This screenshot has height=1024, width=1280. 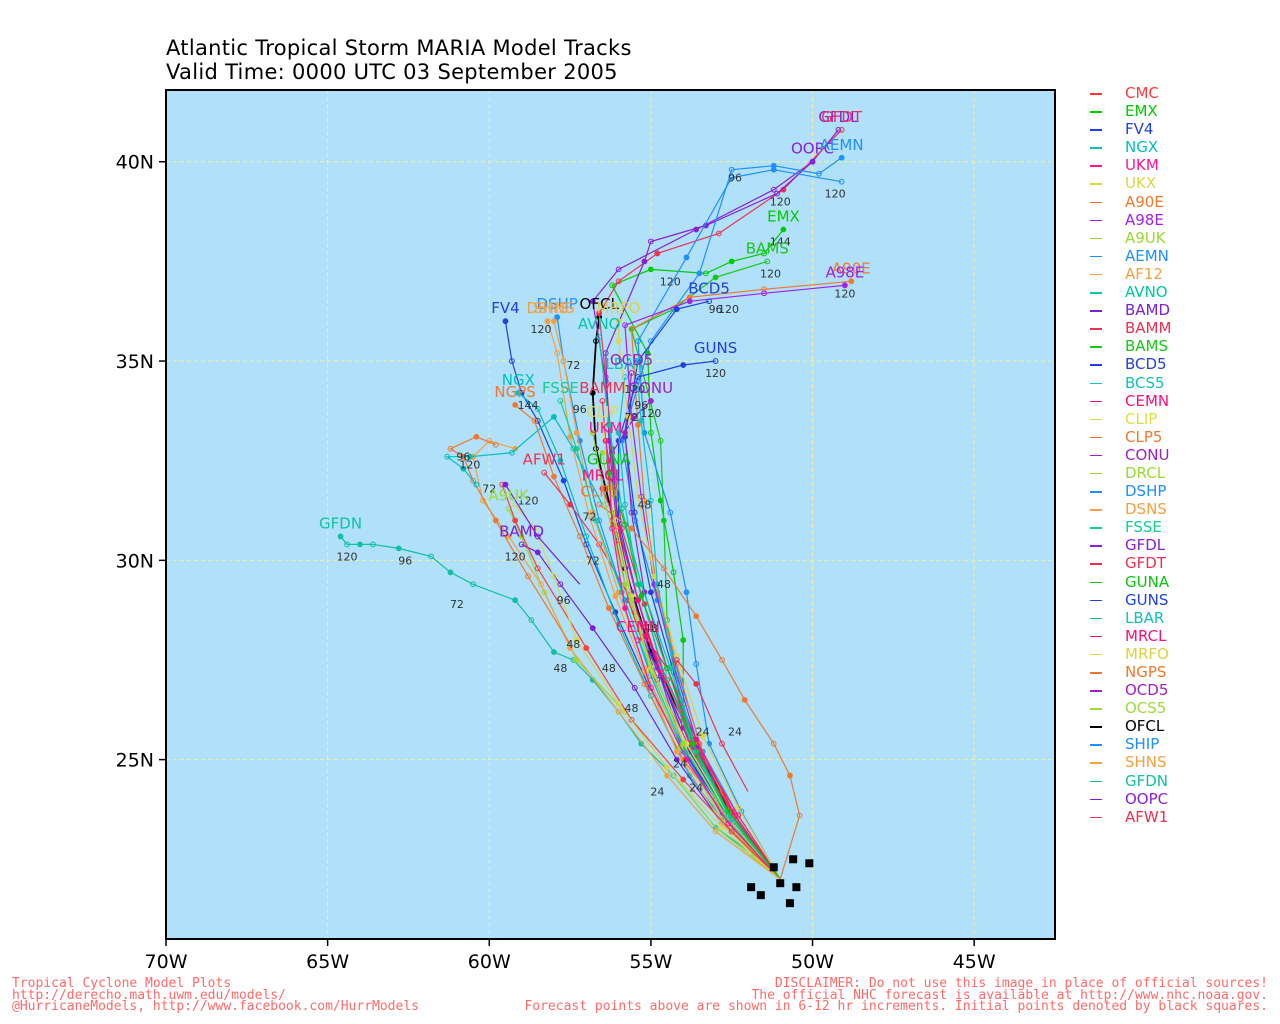 I want to click on legend-label: MRCL, so click(x=1146, y=635).